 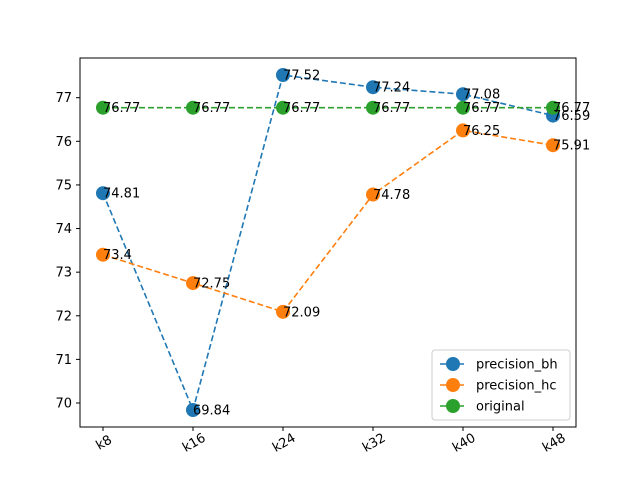 What do you see at coordinates (211, 284) in the screenshot?
I see `data-label: 72.75` at bounding box center [211, 284].